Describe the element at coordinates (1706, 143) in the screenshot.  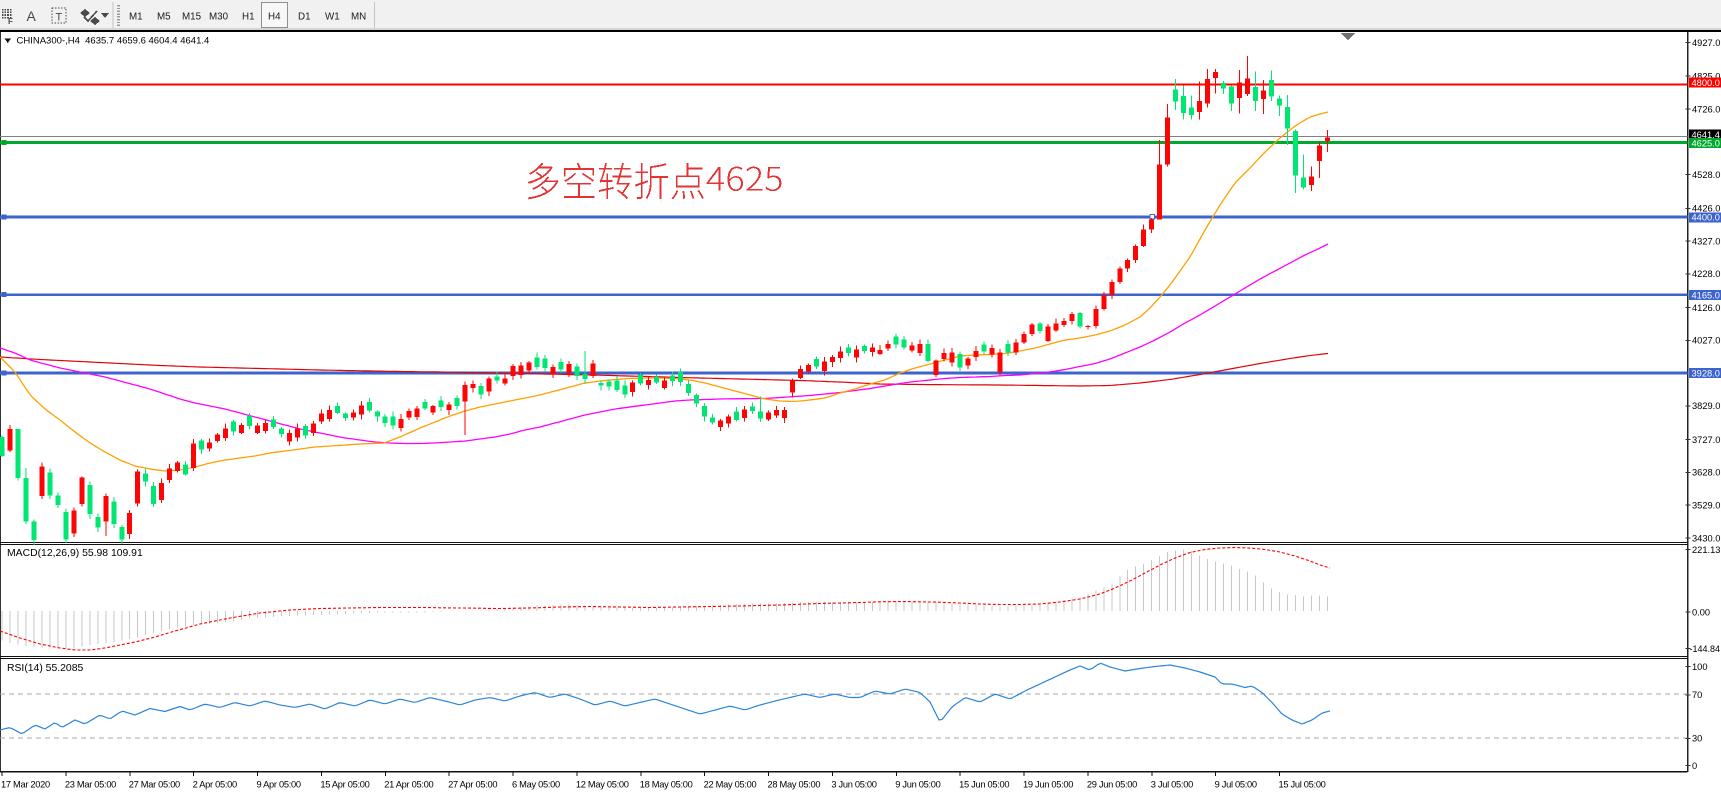
I see `svg-text: 4625.0` at that location.